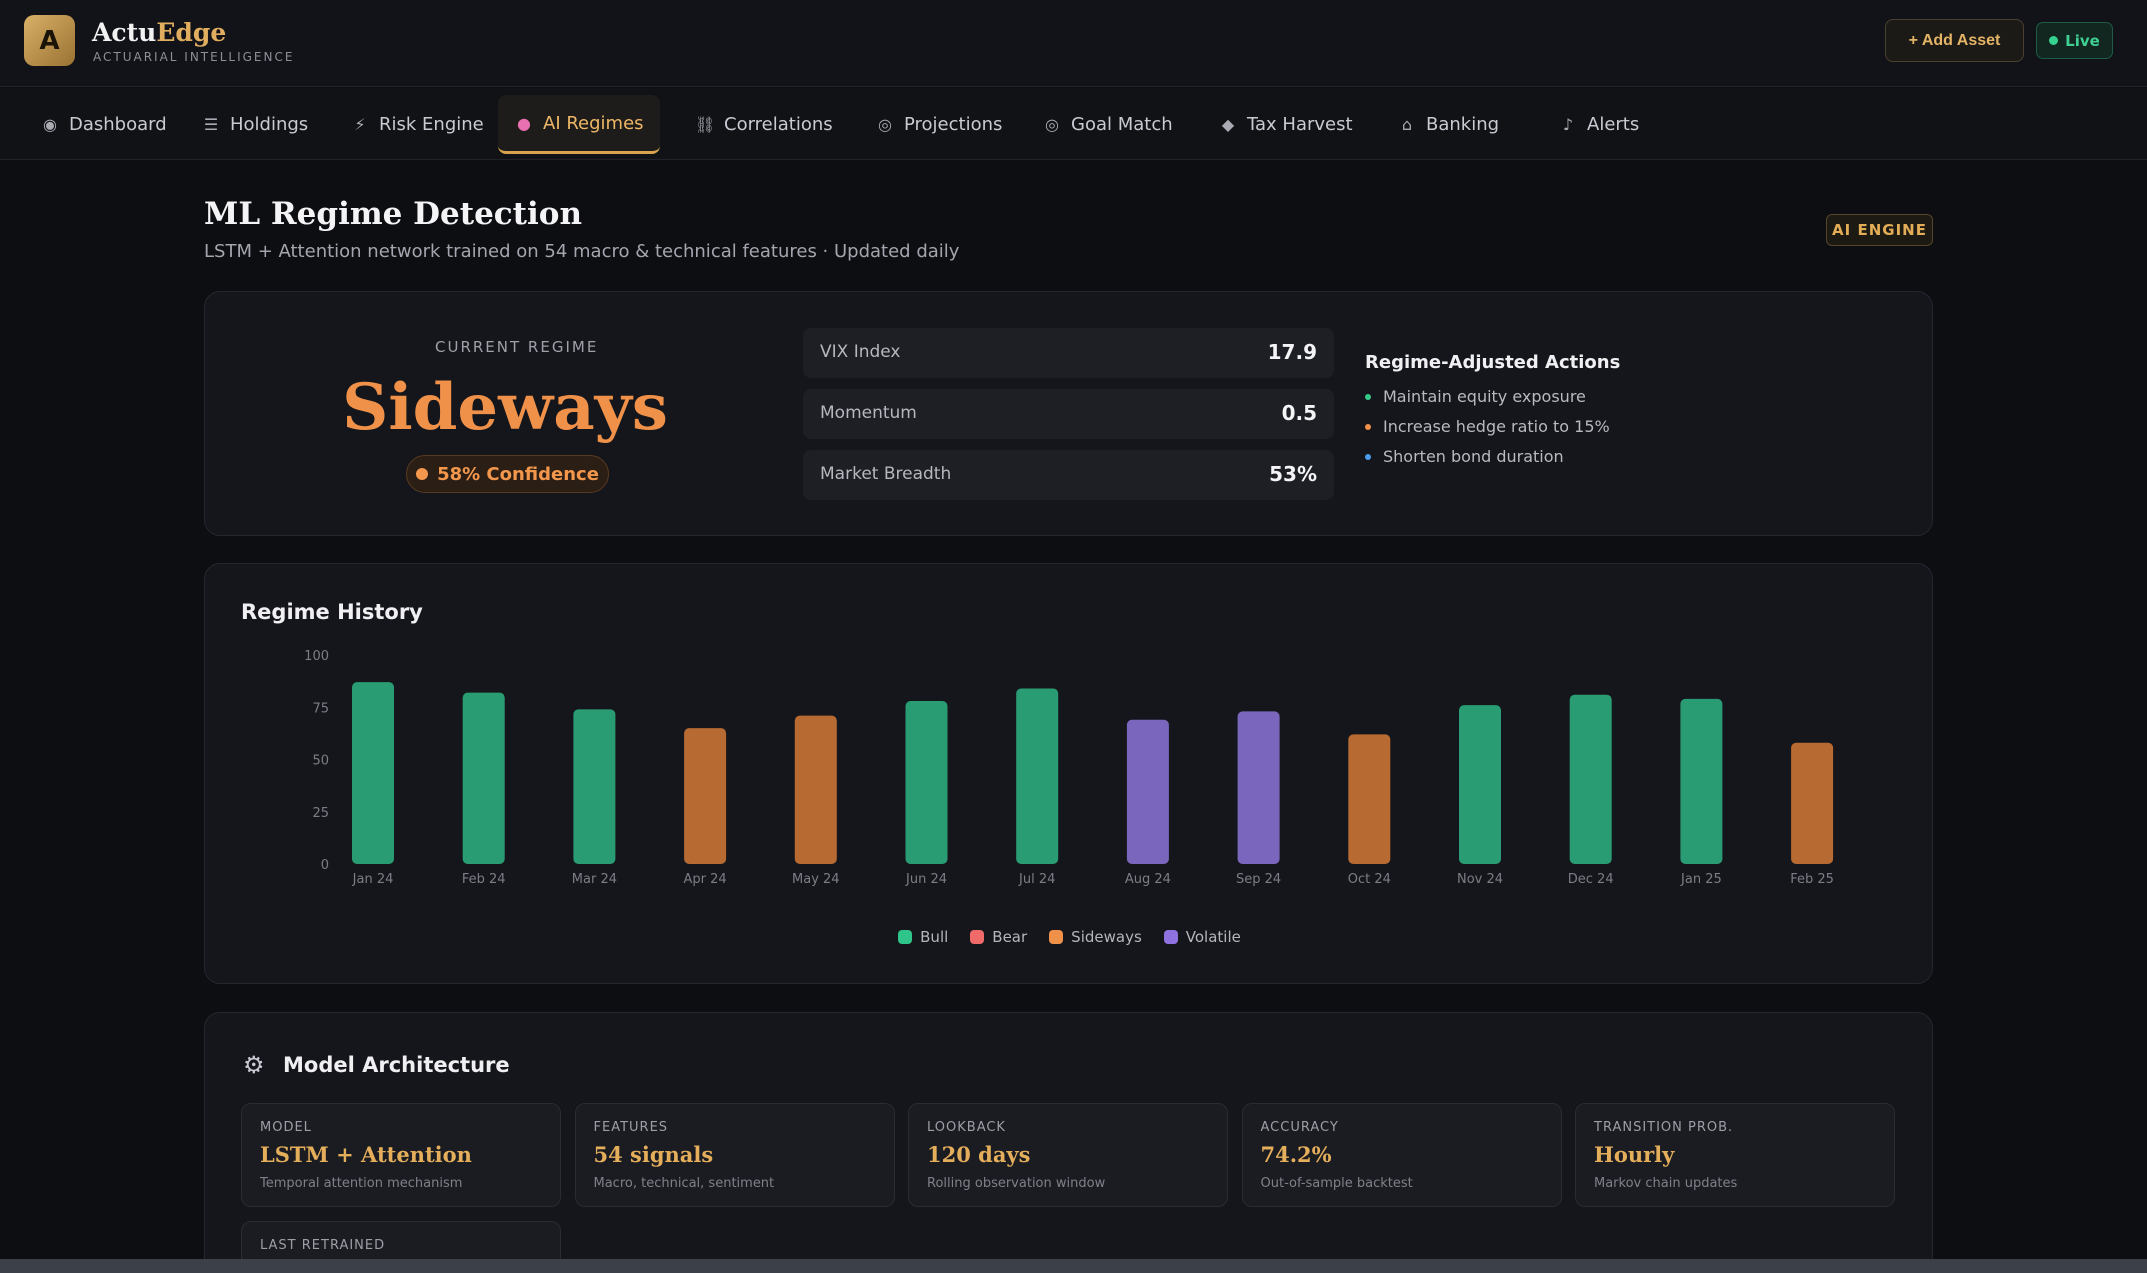 The width and height of the screenshot is (2147, 1273). I want to click on tab-banking: ⌂ Banking, so click(1448, 124).